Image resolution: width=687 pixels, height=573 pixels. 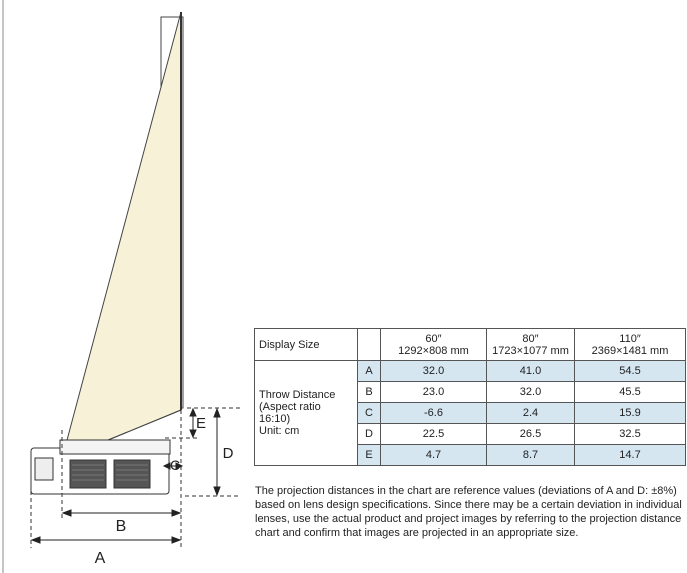 What do you see at coordinates (433, 455) in the screenshot?
I see `table-cell: 4.7` at bounding box center [433, 455].